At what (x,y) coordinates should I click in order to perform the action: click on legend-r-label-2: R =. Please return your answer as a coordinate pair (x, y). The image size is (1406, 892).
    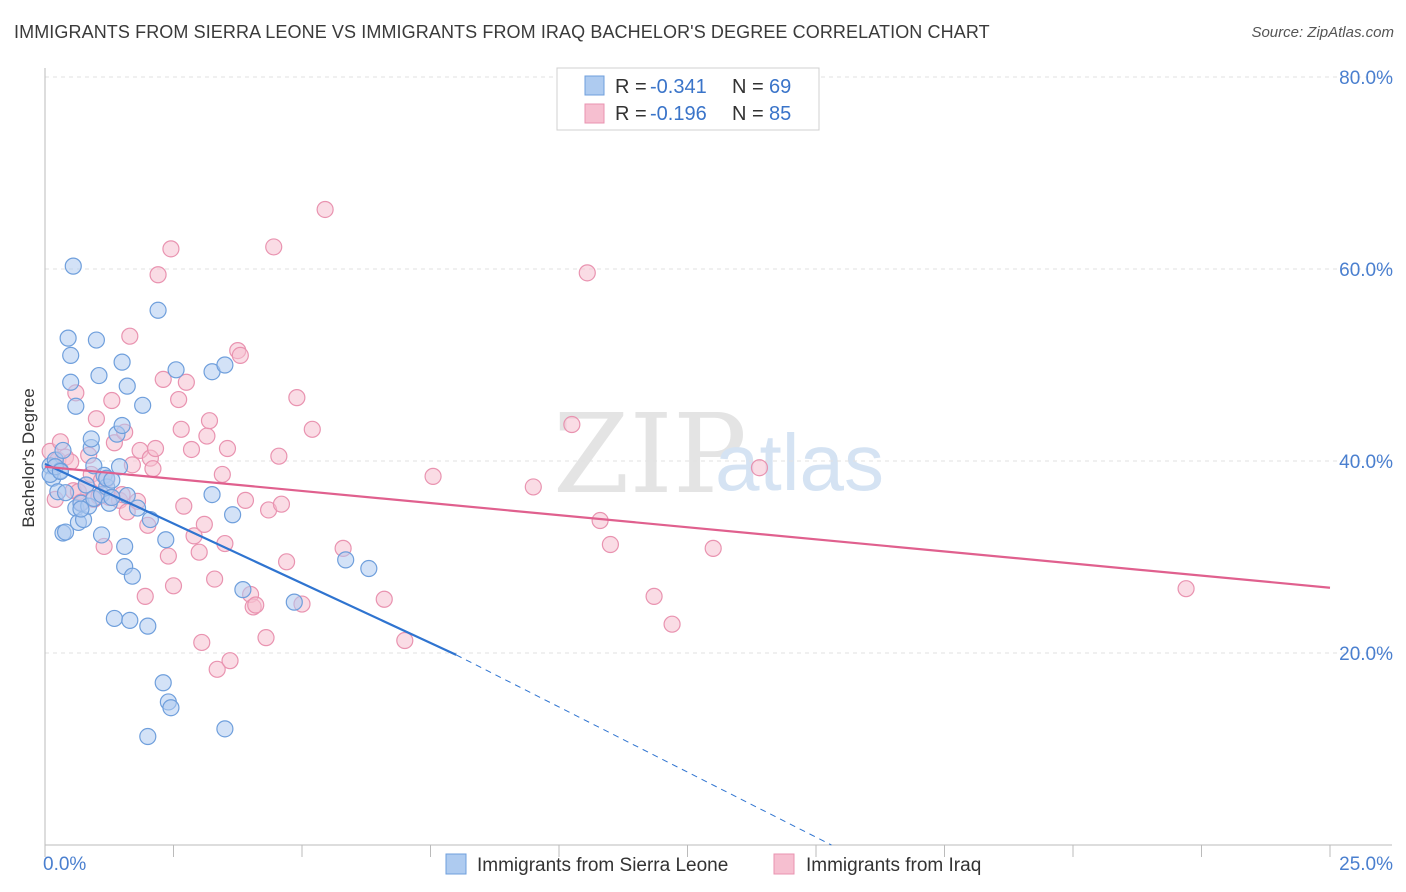
    Looking at the image, I should click on (631, 114).